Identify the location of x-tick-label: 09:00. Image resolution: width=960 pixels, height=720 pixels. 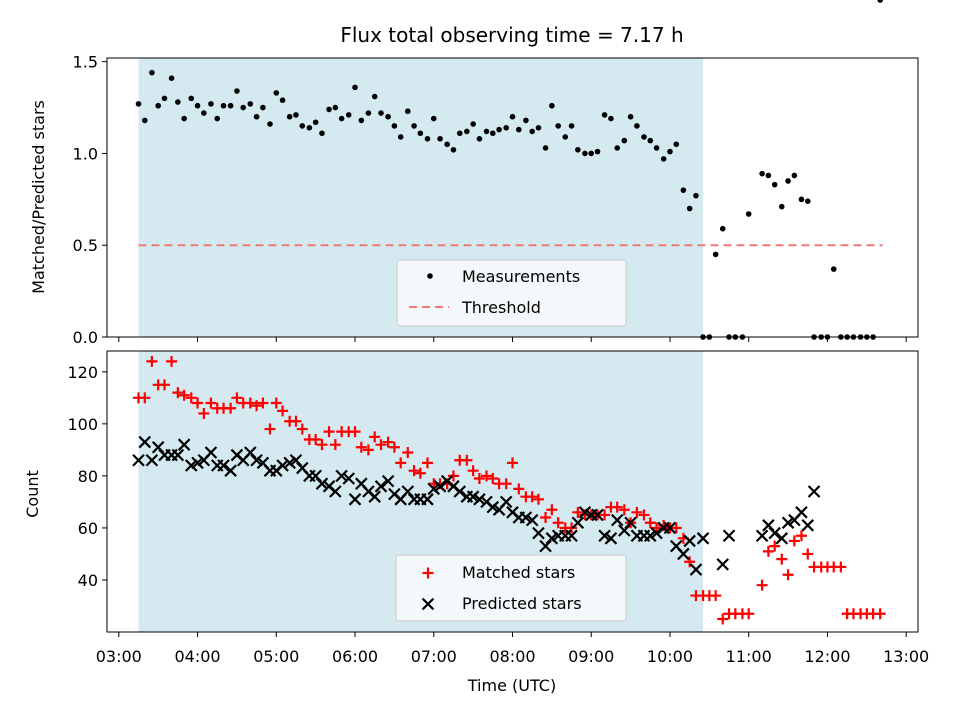
(591, 656).